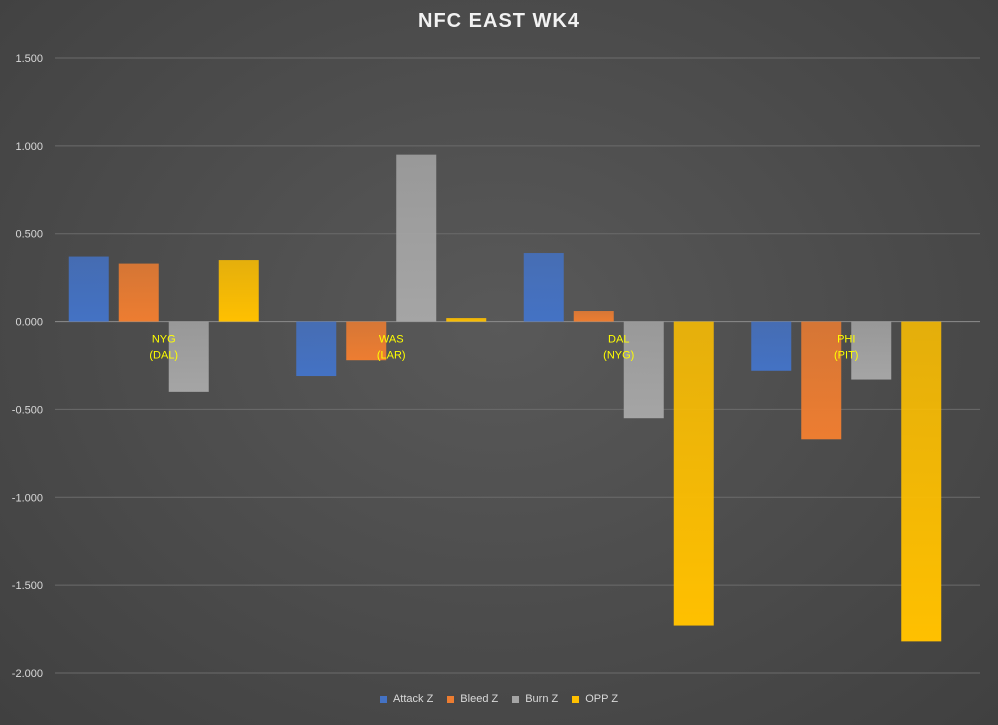  What do you see at coordinates (29, 147) in the screenshot?
I see `y-tick-label: 1.000` at bounding box center [29, 147].